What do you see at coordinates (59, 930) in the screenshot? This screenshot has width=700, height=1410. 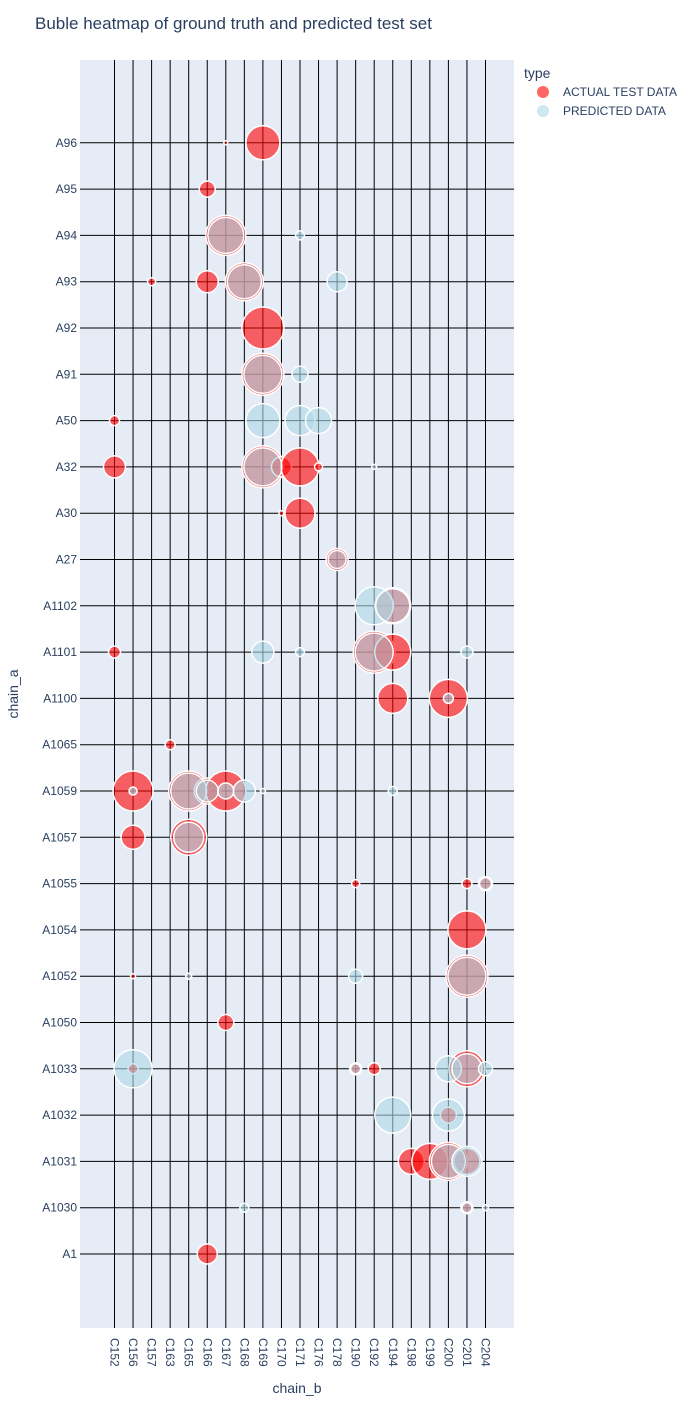 I see `y-tick-label: A1054` at bounding box center [59, 930].